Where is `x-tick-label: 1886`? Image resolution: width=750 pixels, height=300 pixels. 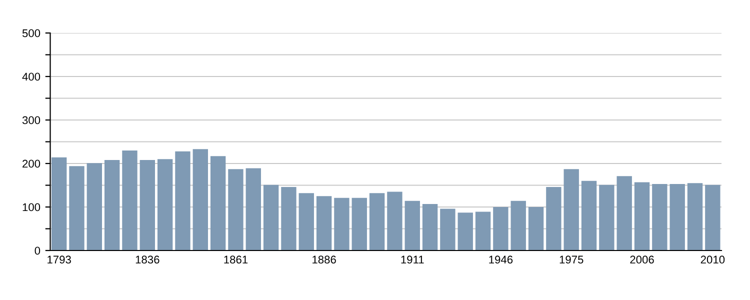 x-tick-label: 1886 is located at coordinates (324, 260).